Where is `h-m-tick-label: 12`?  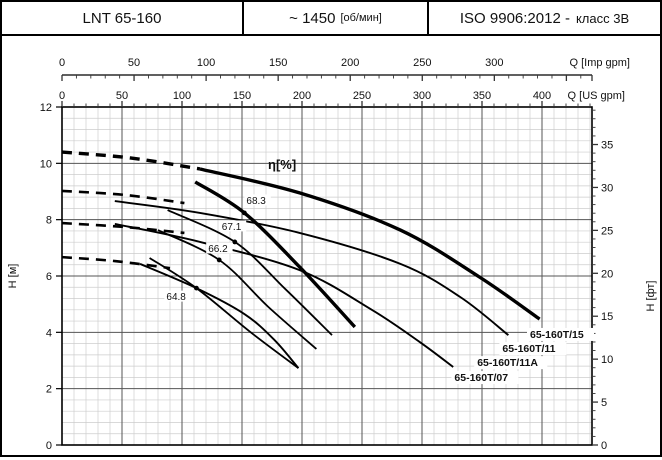
h-m-tick-label: 12 is located at coordinates (46, 108).